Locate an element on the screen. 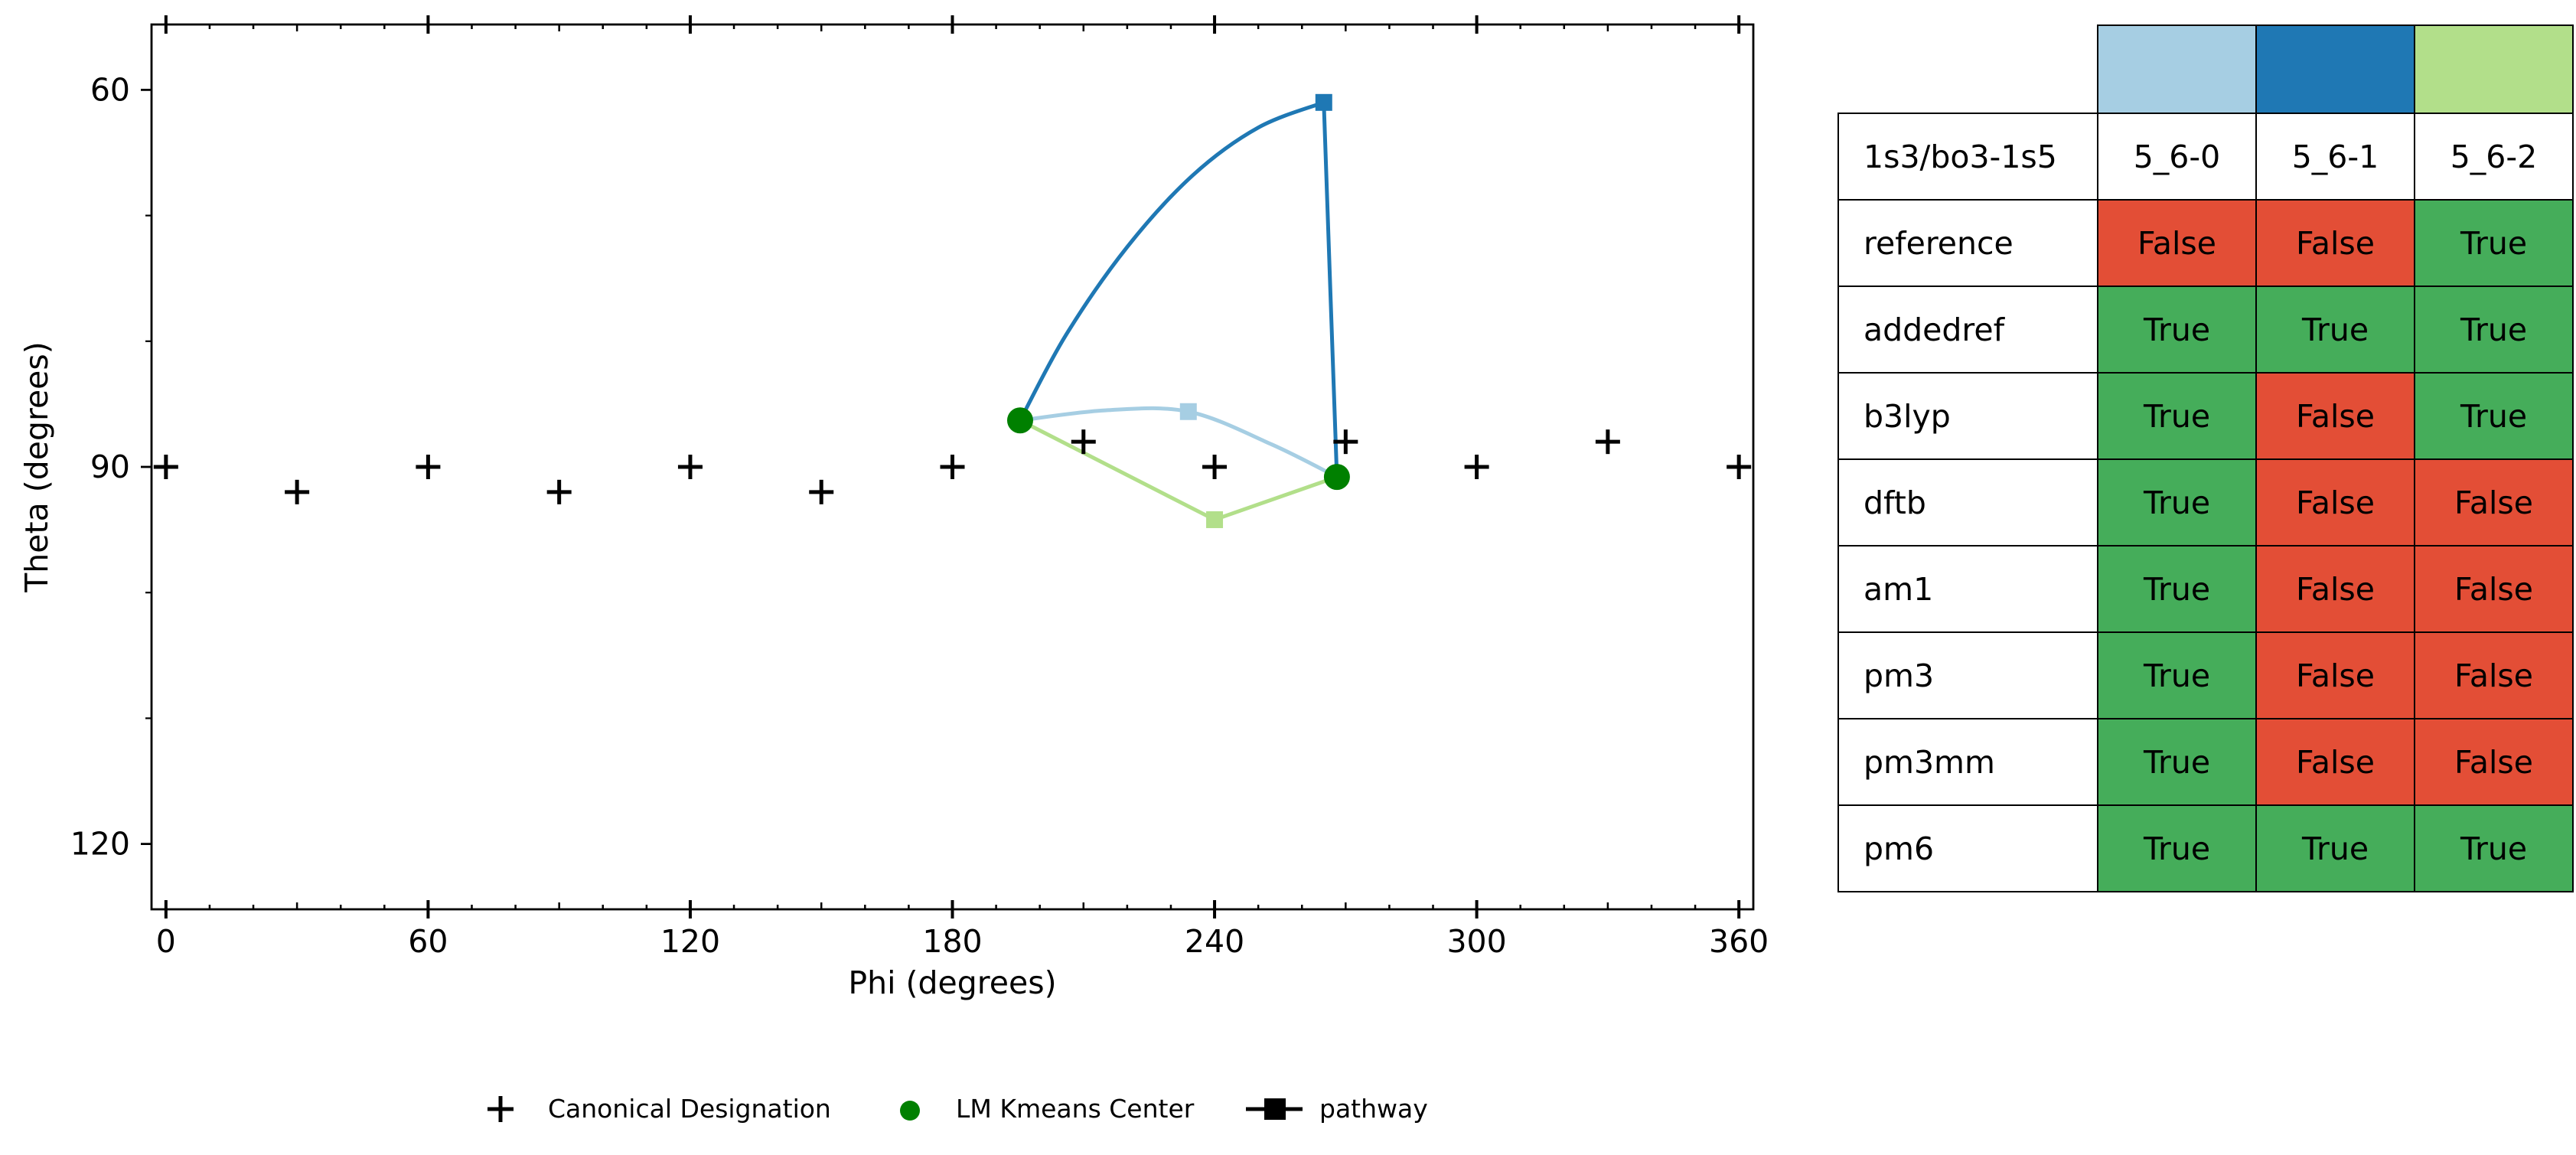 This screenshot has height=1155, width=2576. table-color-row is located at coordinates (2206, 69).